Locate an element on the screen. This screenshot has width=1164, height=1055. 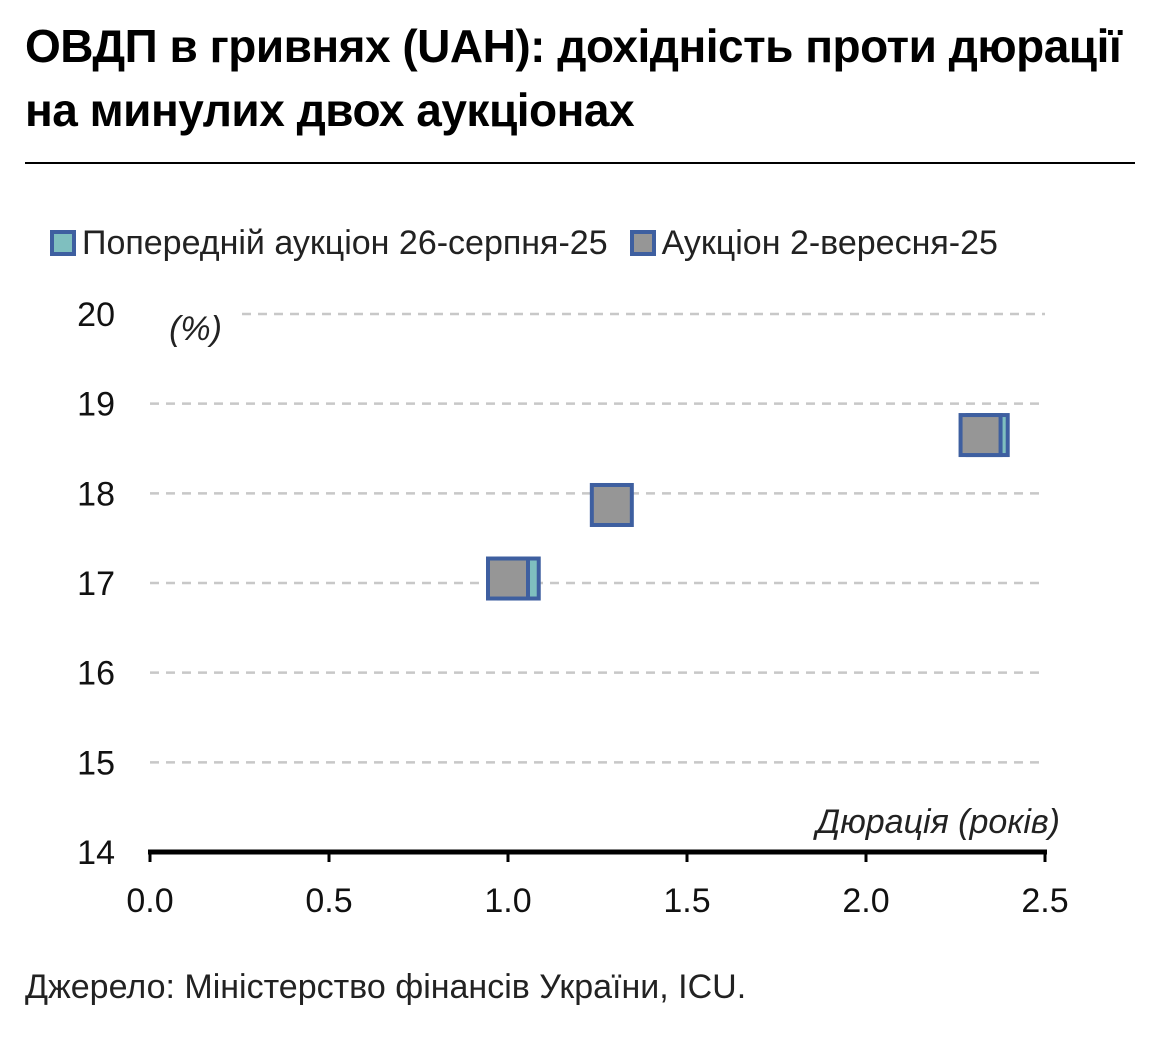
legend-item-current: Аукціон 2-вересня-25 is located at coordinates (813, 243).